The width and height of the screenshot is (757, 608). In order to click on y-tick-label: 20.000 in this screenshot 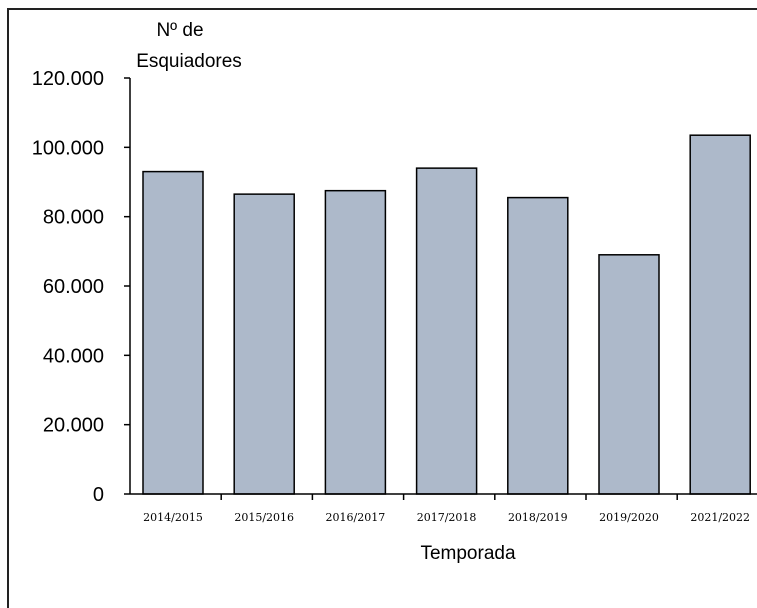, I will do `click(73, 426)`.